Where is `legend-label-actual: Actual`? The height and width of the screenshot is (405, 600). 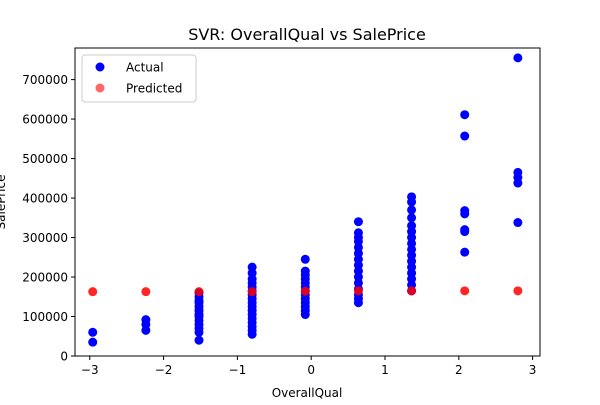 legend-label-actual: Actual is located at coordinates (145, 68).